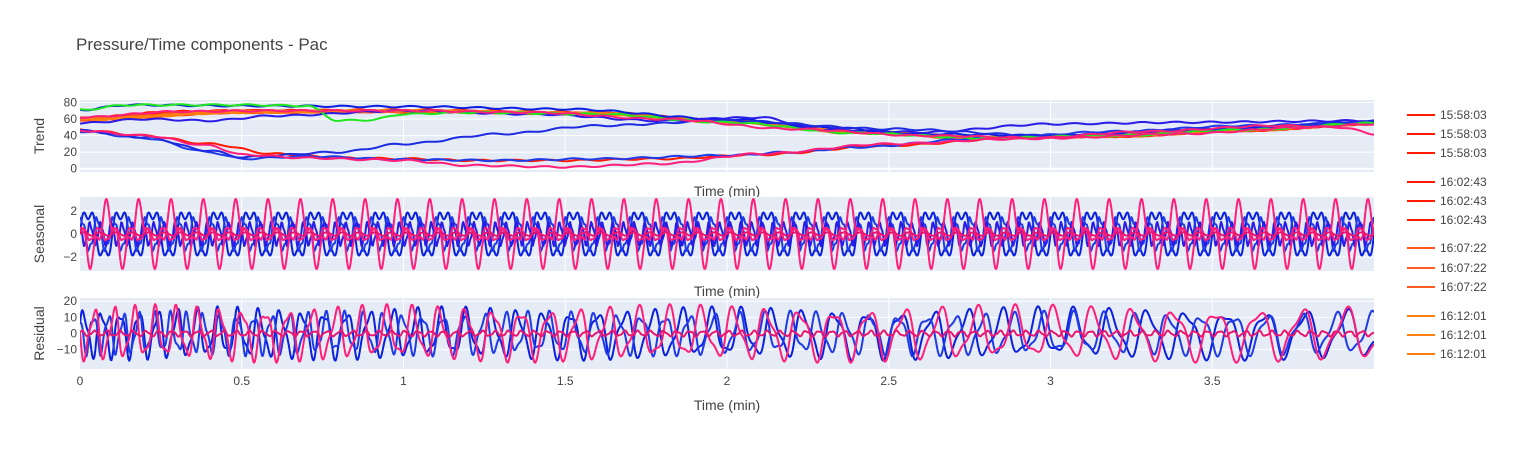 The image size is (1516, 450). What do you see at coordinates (71, 317) in the screenshot?
I see `y-tick-label: 10` at bounding box center [71, 317].